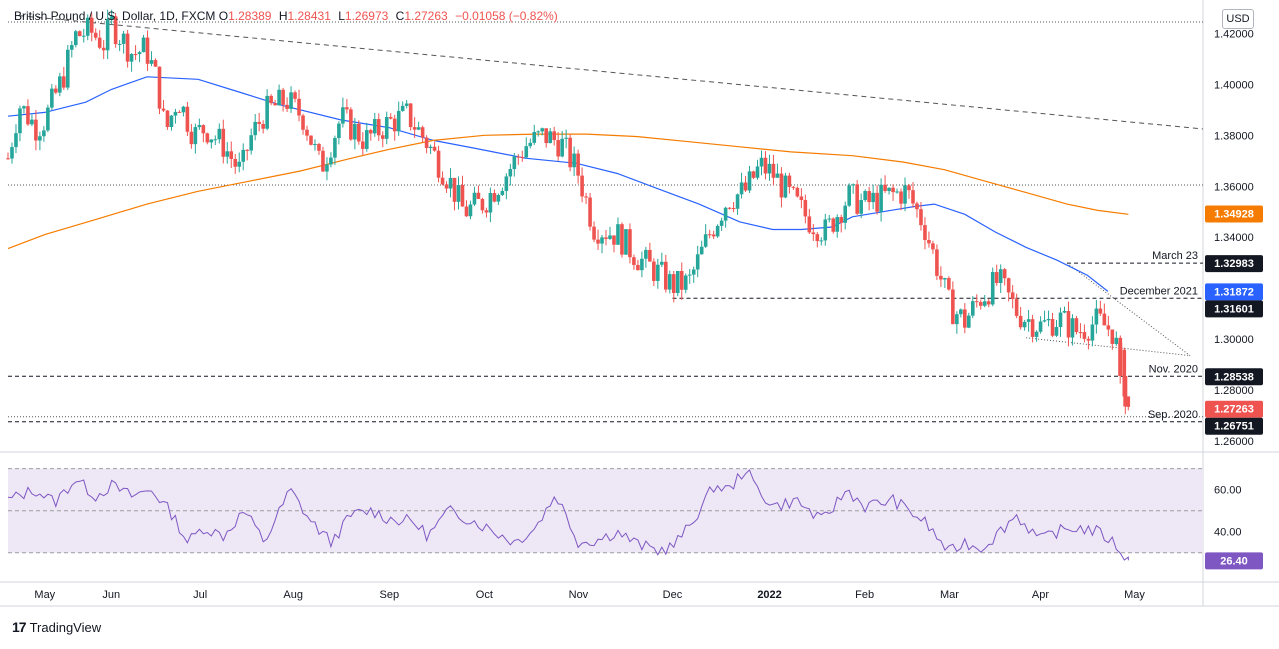 This screenshot has width=1279, height=649. I want to click on time-tick-label: Mar, so click(949, 595).